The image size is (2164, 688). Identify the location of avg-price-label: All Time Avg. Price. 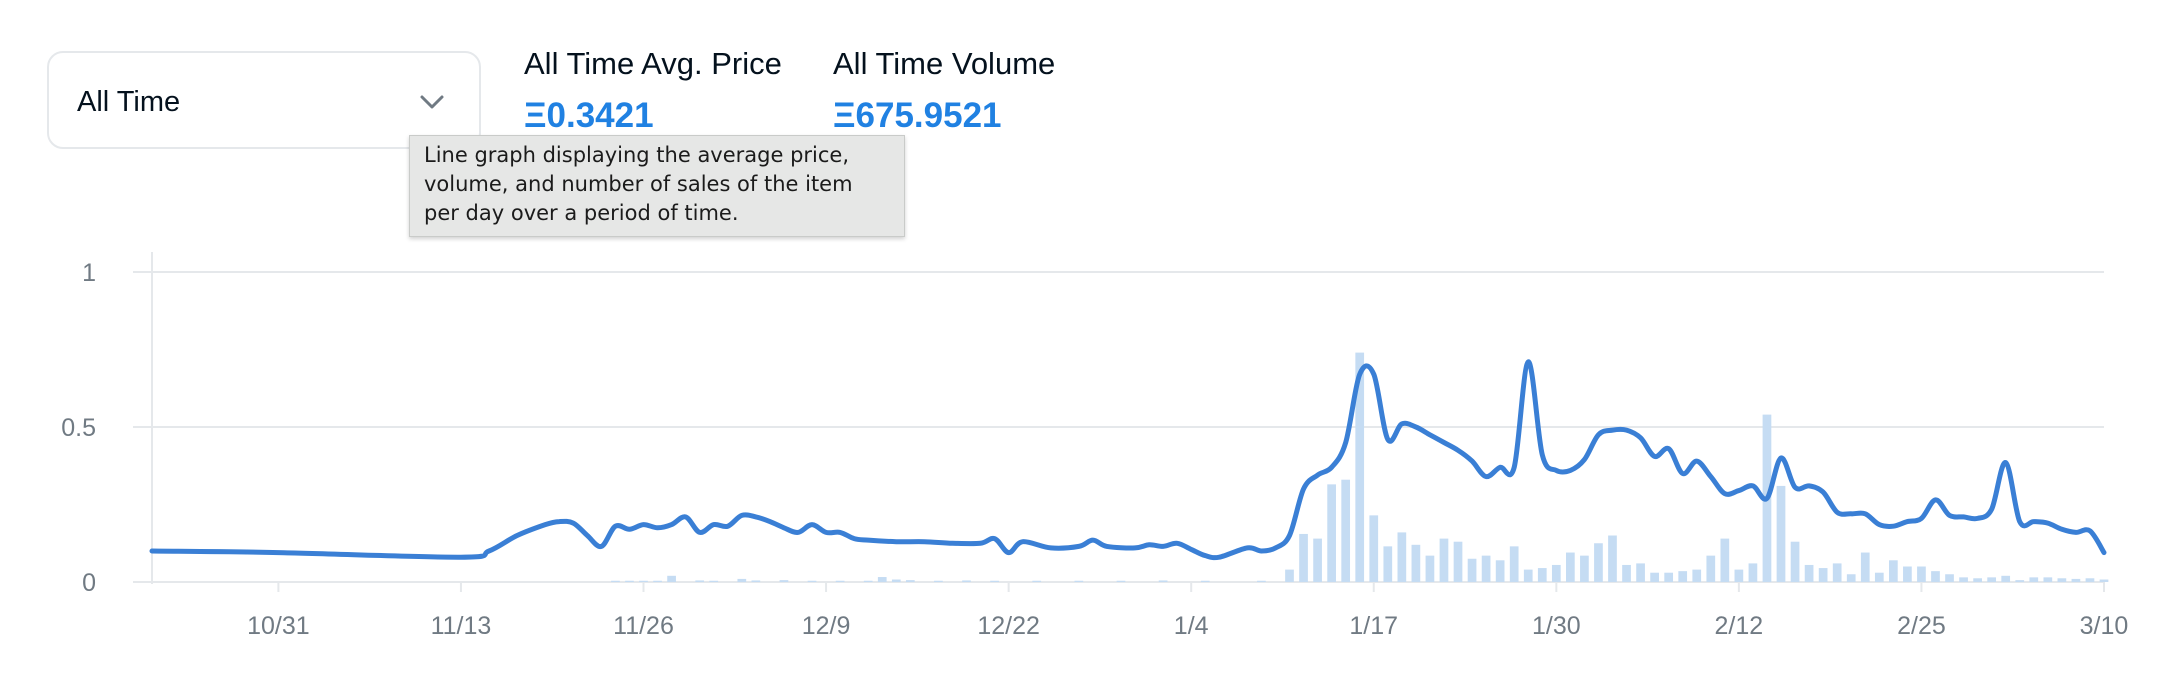
(653, 63).